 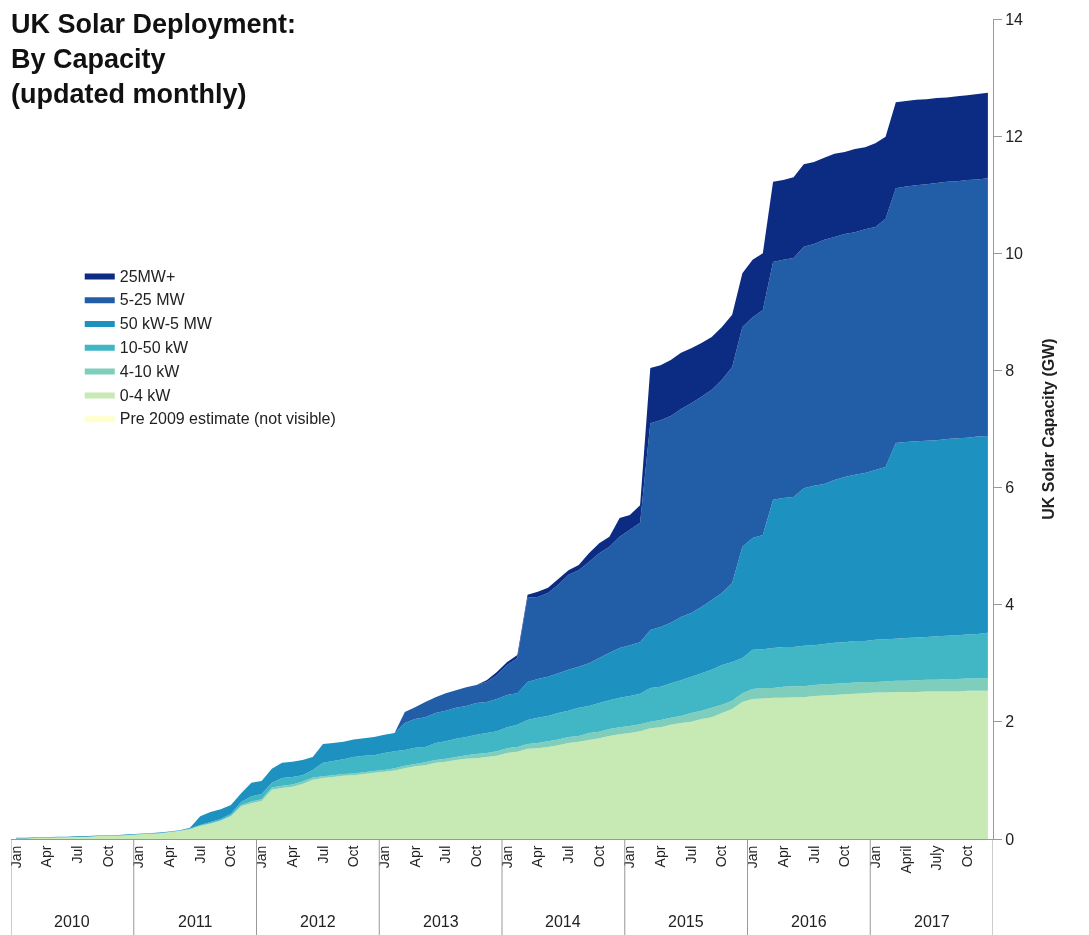 I want to click on y-axis-title: UK Solar Capacity (GW), so click(x=1048, y=429).